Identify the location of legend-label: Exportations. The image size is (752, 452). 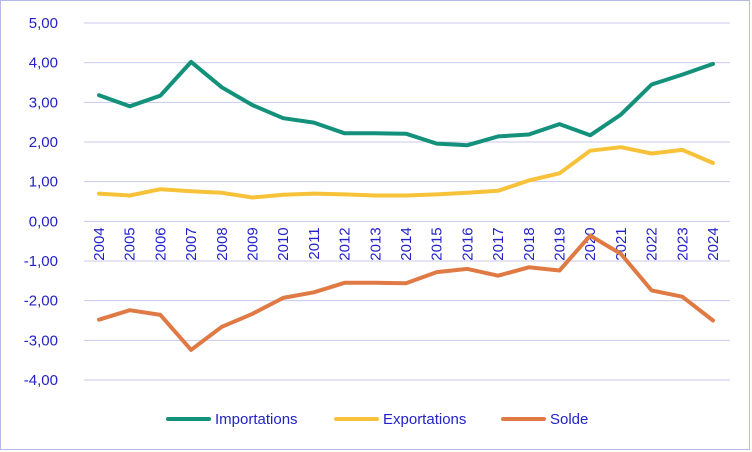
(424, 419).